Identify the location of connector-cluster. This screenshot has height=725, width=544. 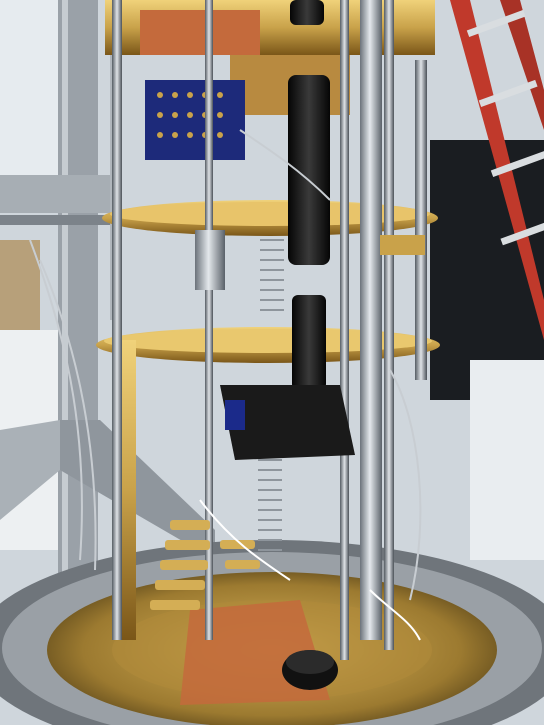
(205, 565).